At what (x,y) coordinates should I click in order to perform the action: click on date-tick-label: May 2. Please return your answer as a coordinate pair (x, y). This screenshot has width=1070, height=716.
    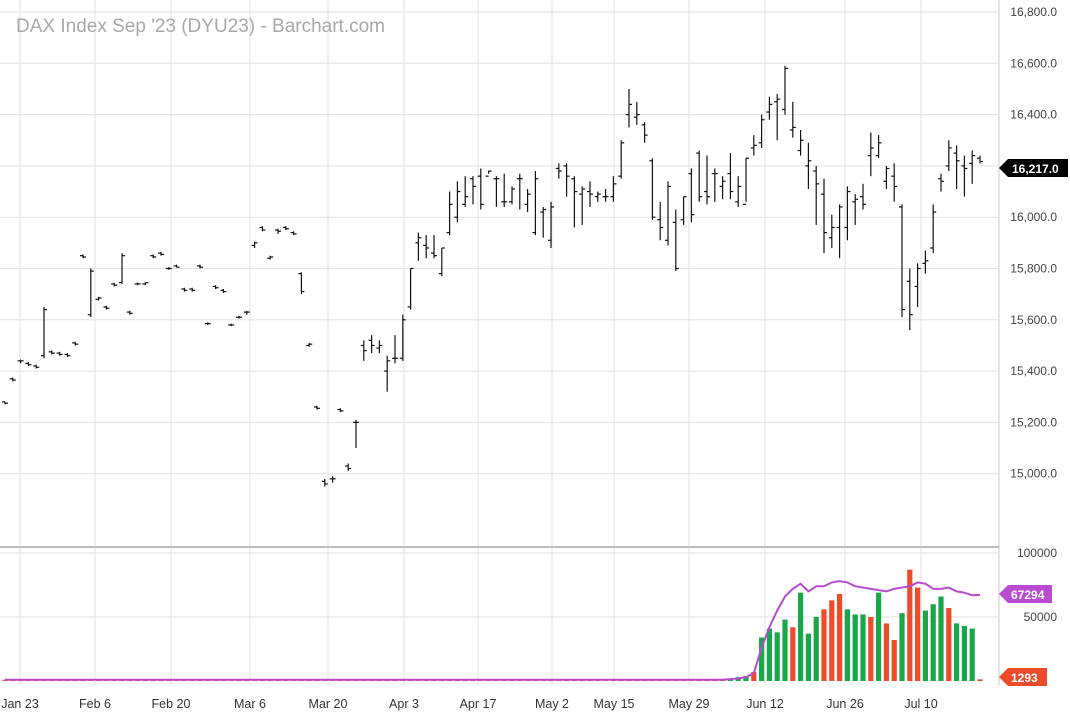
    Looking at the image, I should click on (552, 704).